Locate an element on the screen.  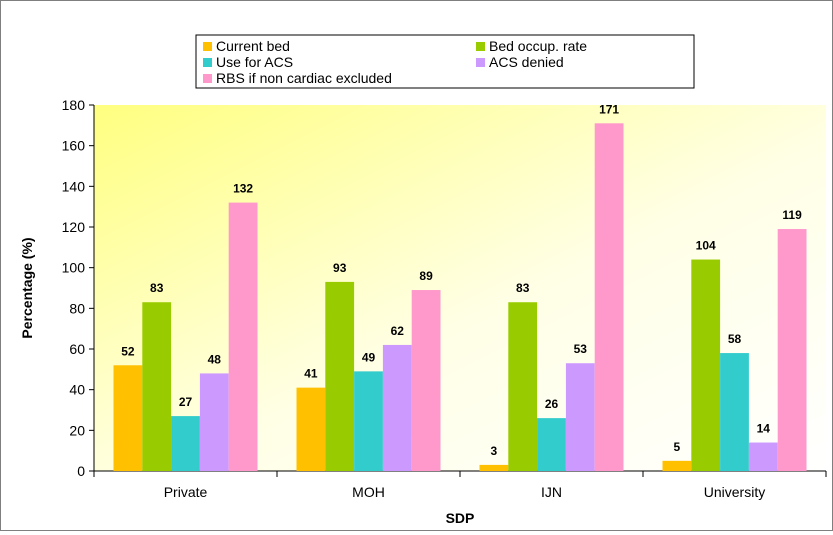
data-label: 58 is located at coordinates (735, 339).